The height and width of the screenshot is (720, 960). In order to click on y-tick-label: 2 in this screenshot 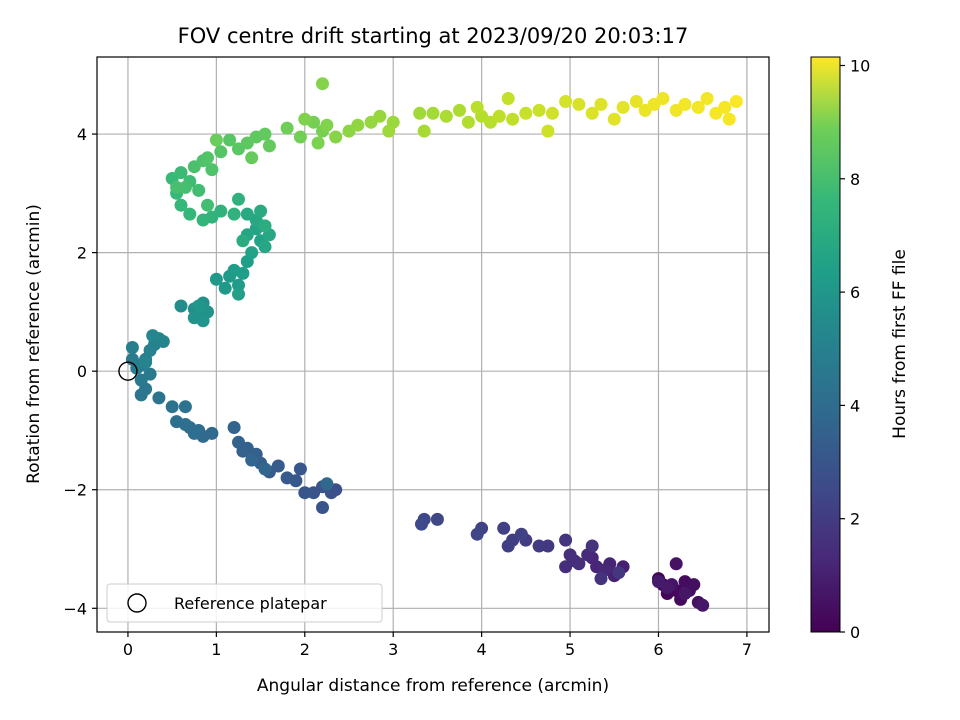, I will do `click(82, 253)`.